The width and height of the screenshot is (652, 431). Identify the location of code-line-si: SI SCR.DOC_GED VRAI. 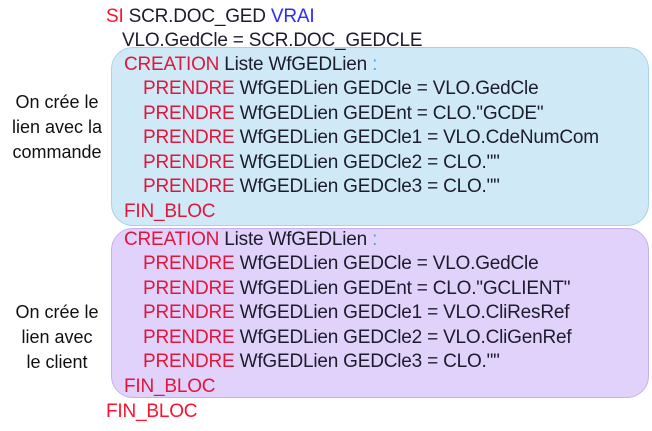
(210, 17).